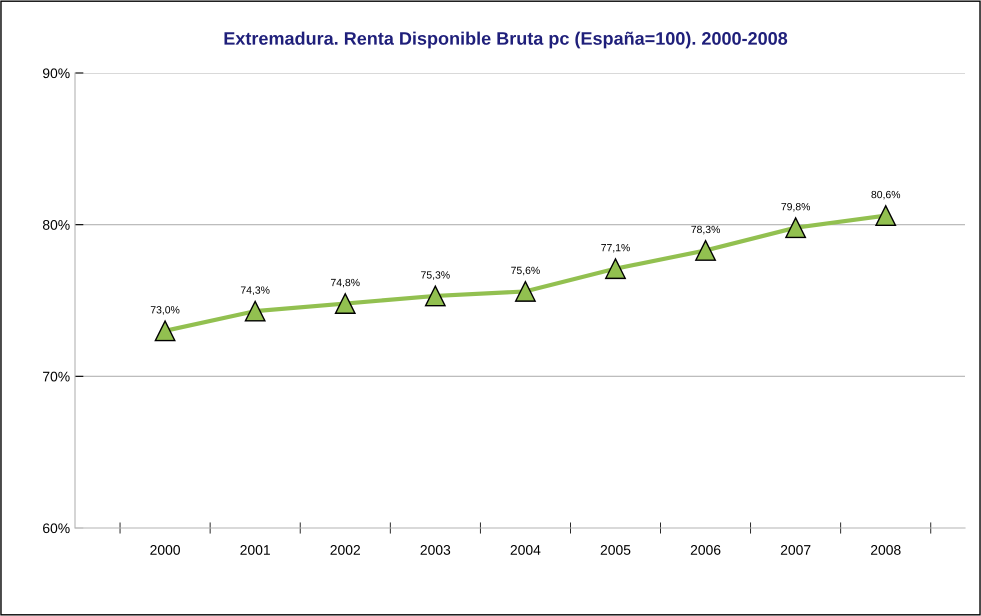  What do you see at coordinates (56, 528) in the screenshot?
I see `y-tick-label: 60%` at bounding box center [56, 528].